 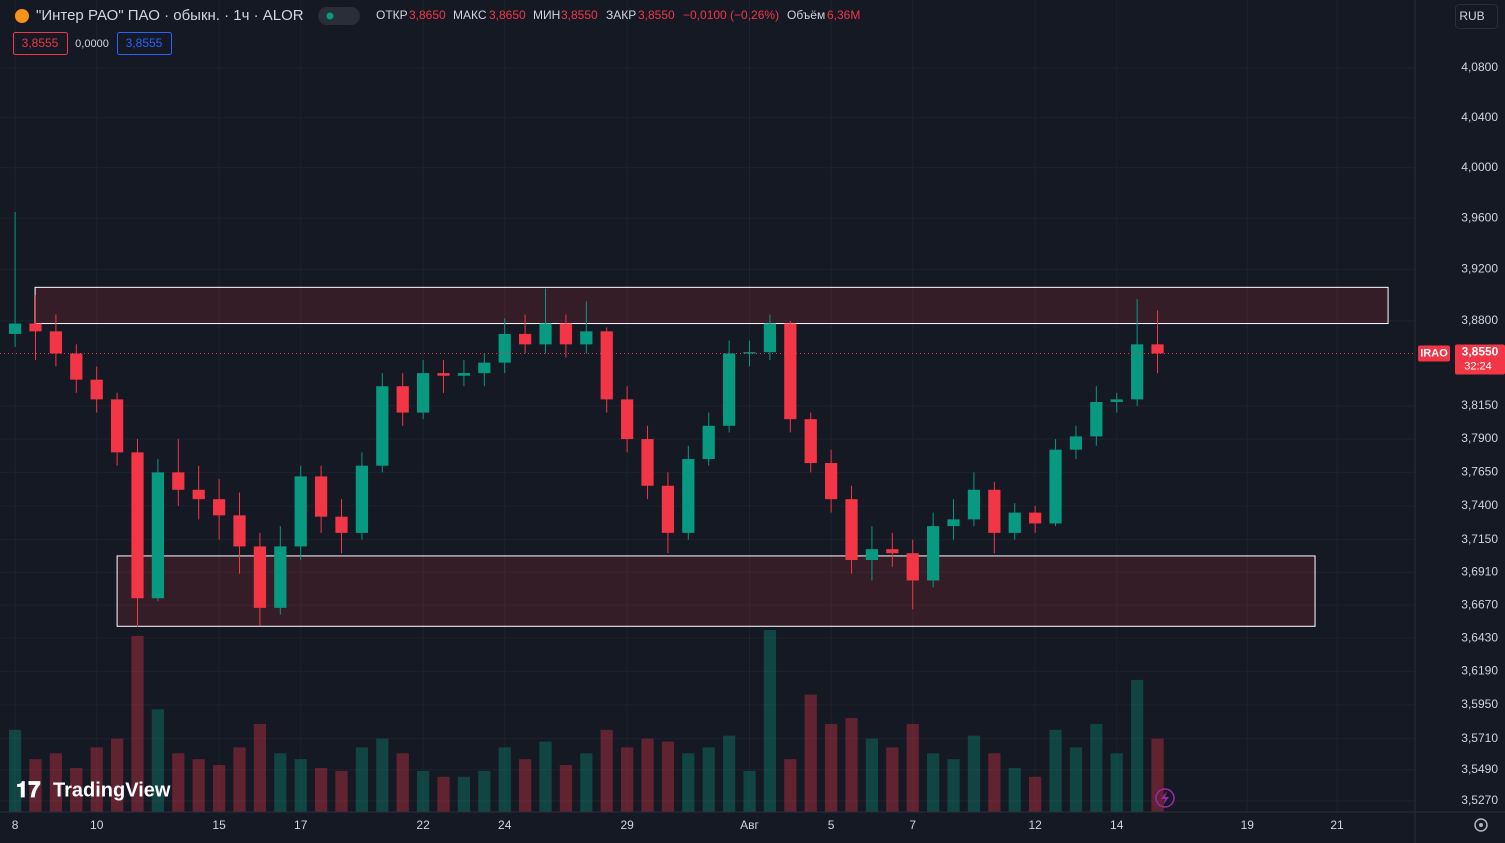 What do you see at coordinates (1479, 505) in the screenshot?
I see `y-tick-label: 3,7400` at bounding box center [1479, 505].